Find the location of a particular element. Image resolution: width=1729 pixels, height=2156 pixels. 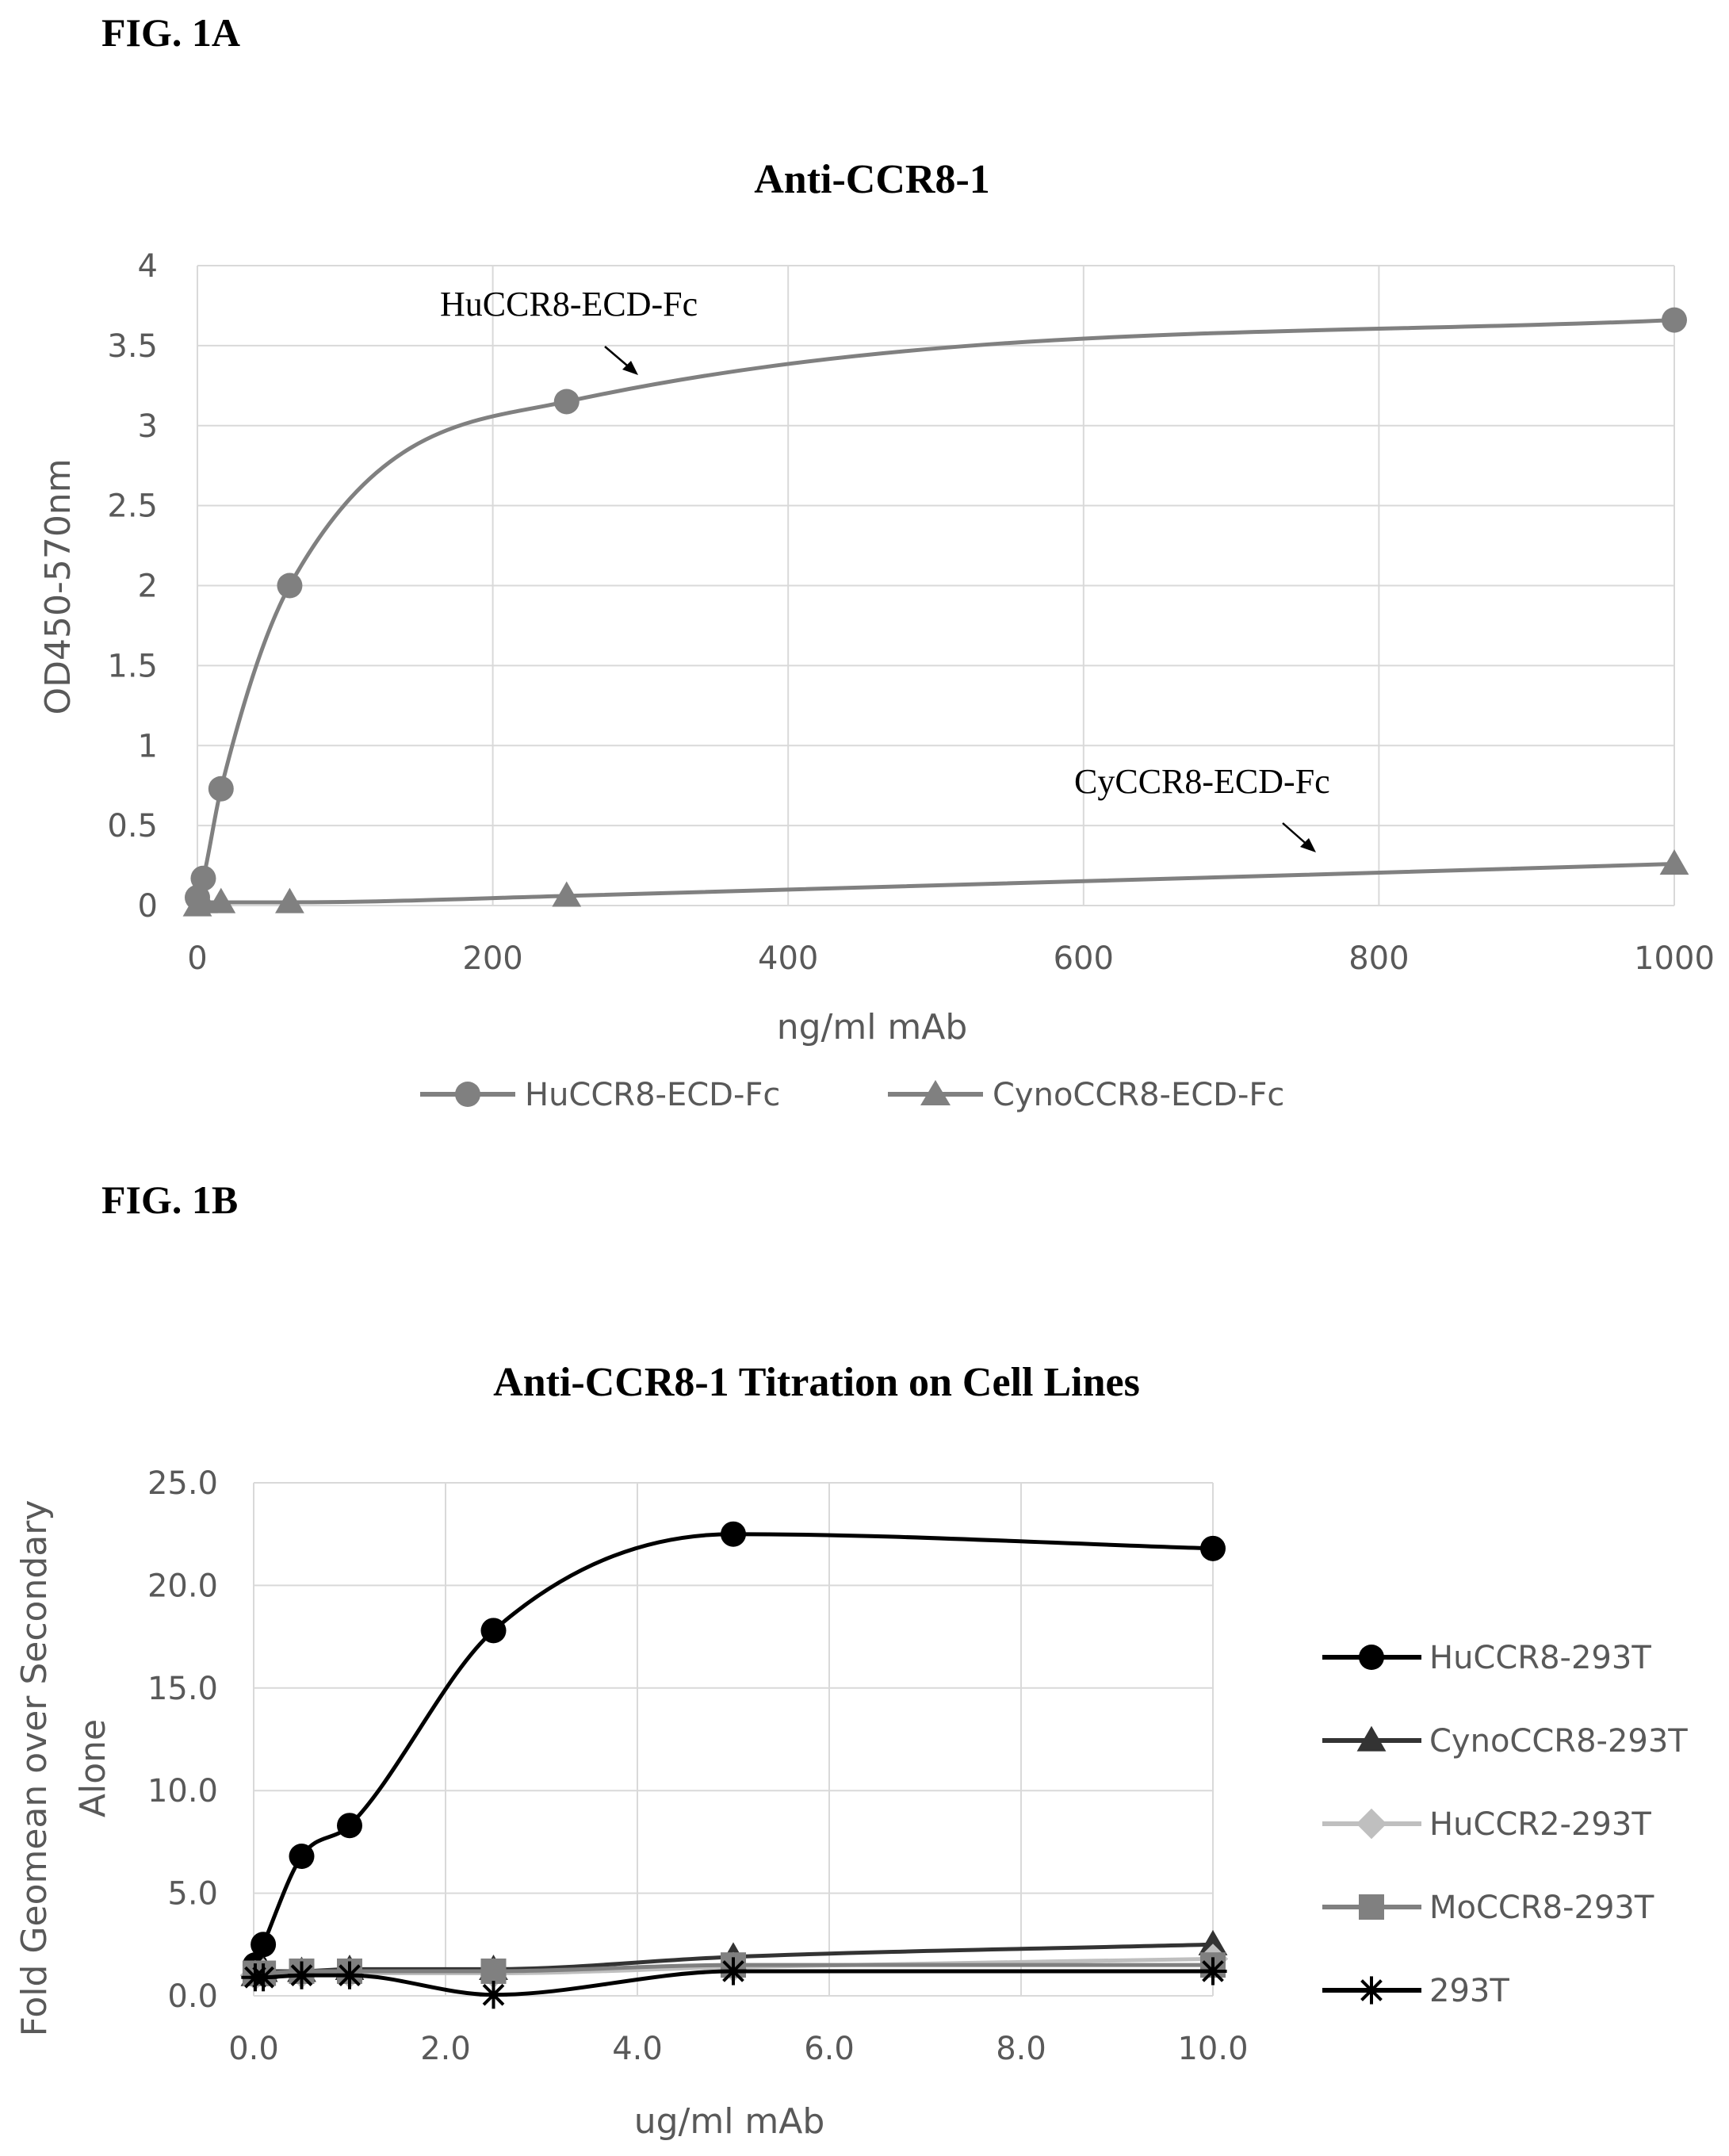

annotation-huccr8-arrow is located at coordinates (621, 360).